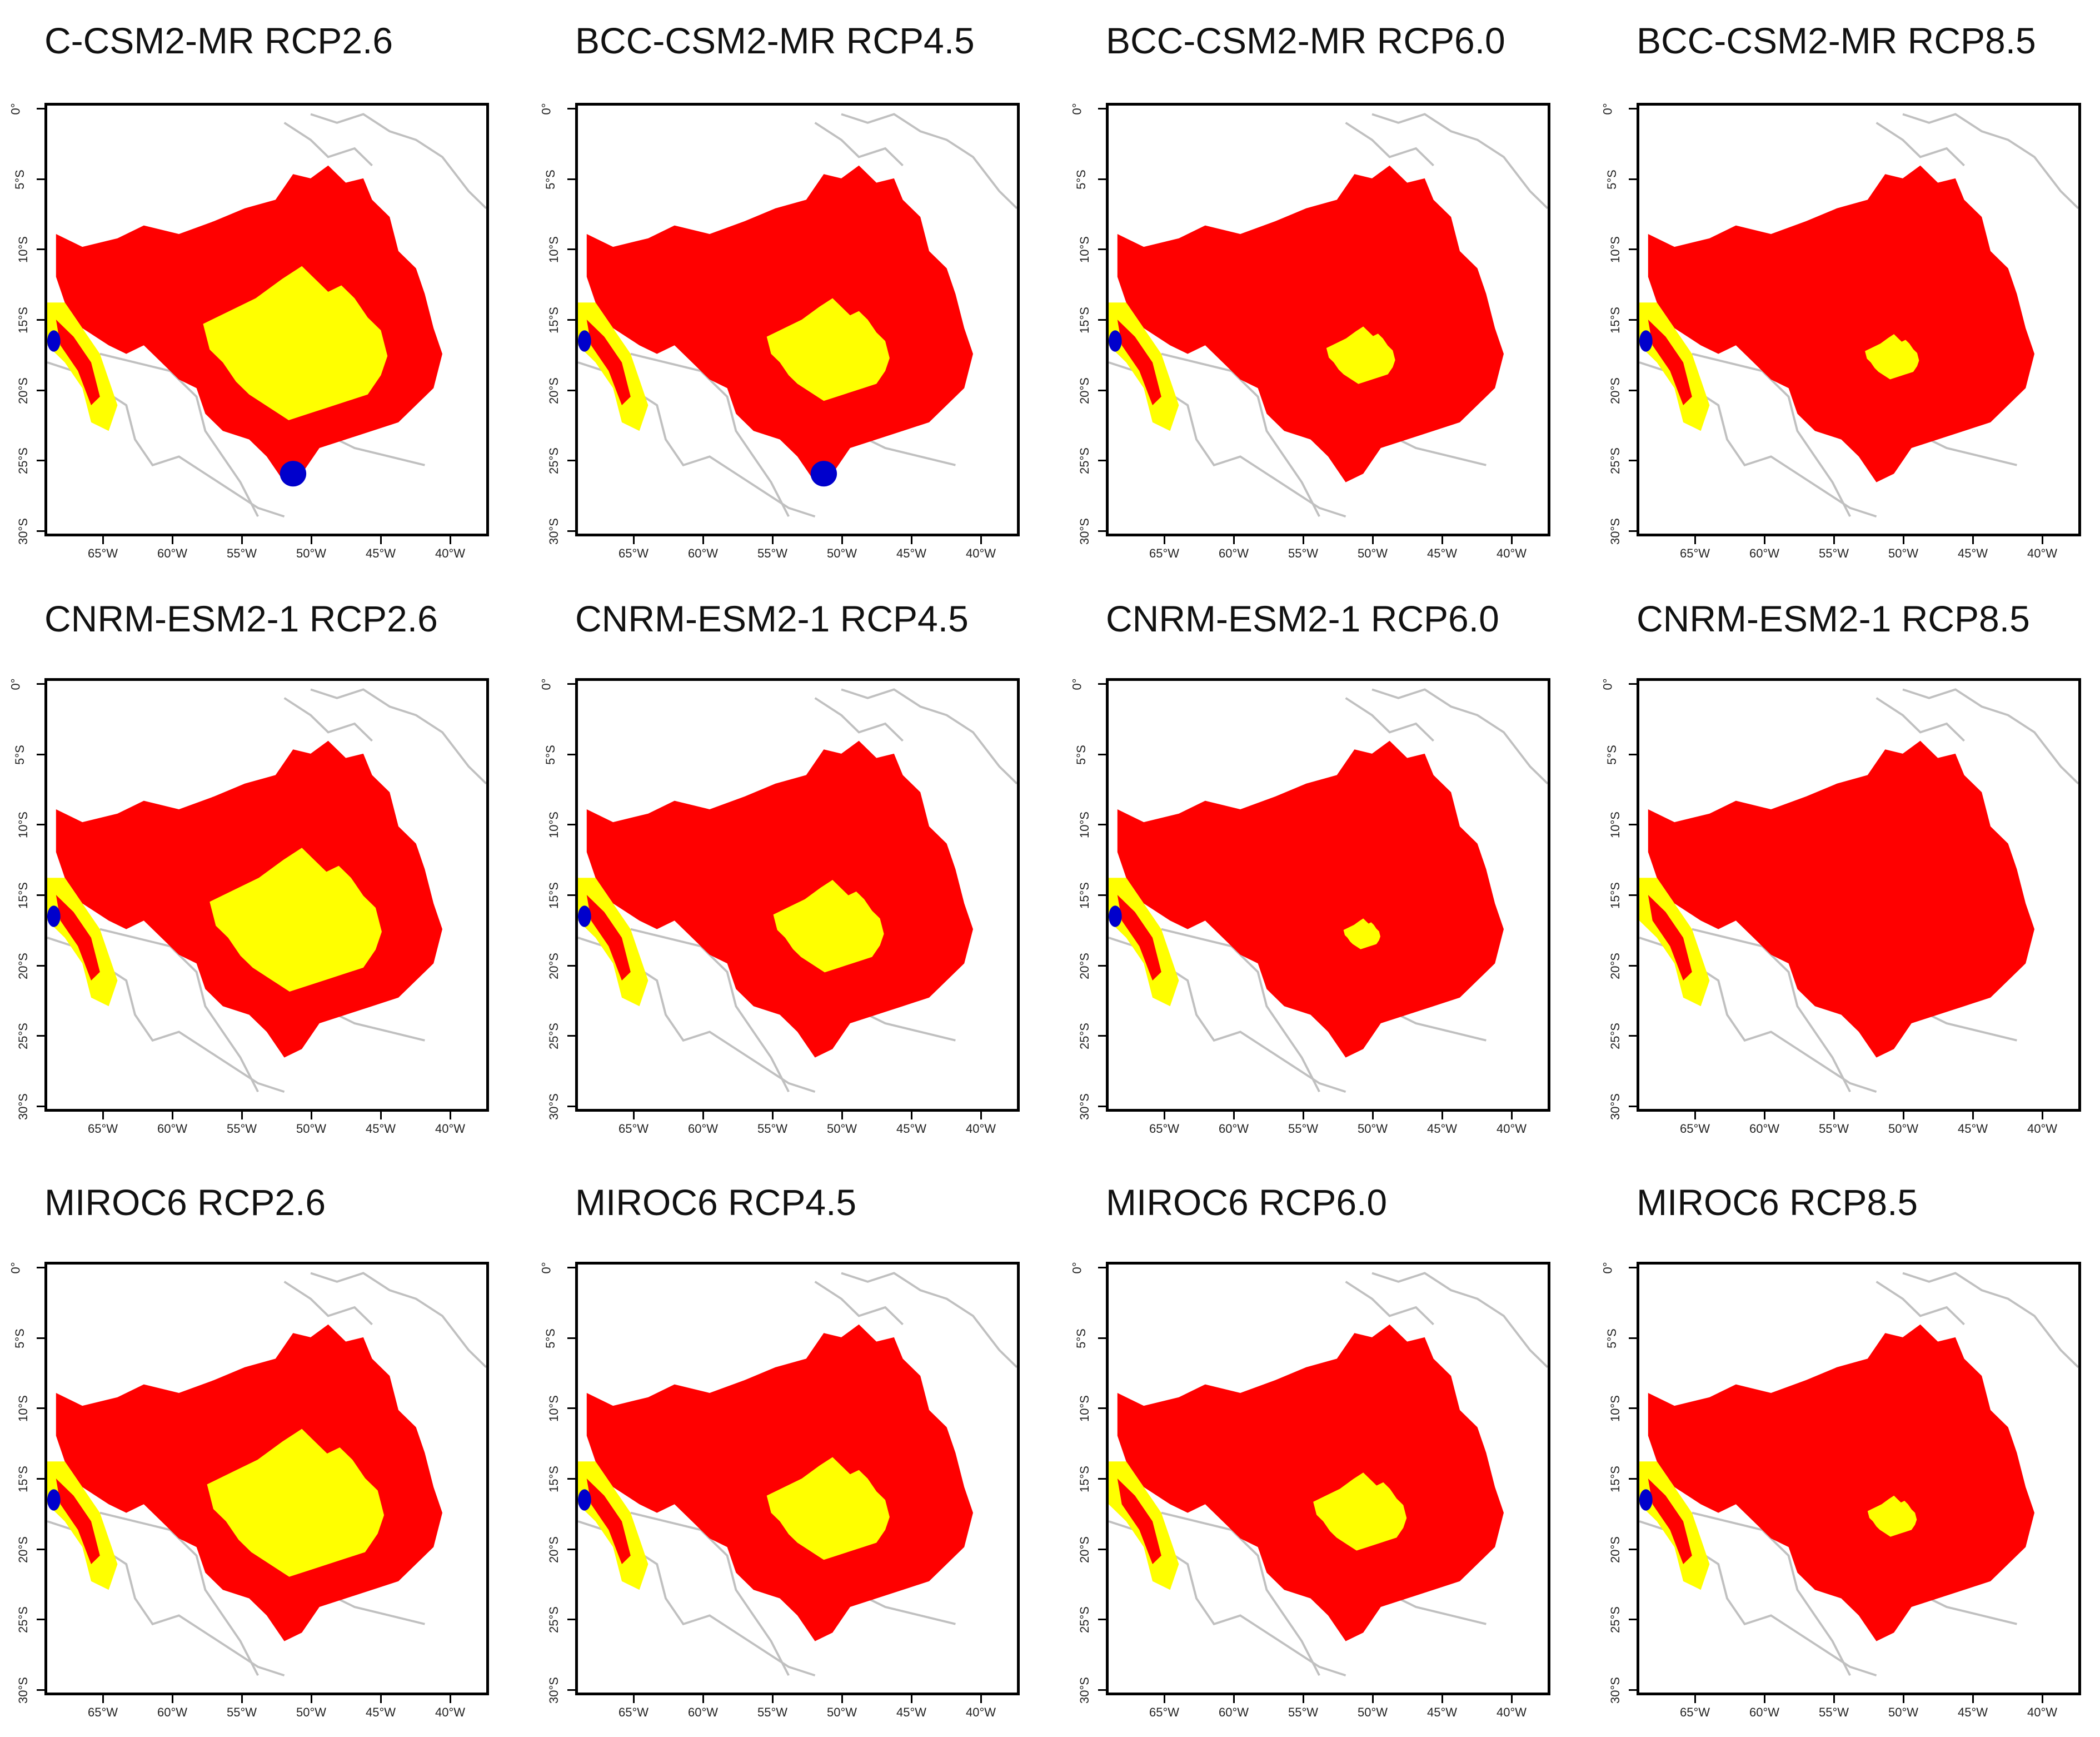 The image size is (2100, 1737). What do you see at coordinates (1305, 40) in the screenshot?
I see `panel-title: BCC-CSM2-MR RCP6.0` at bounding box center [1305, 40].